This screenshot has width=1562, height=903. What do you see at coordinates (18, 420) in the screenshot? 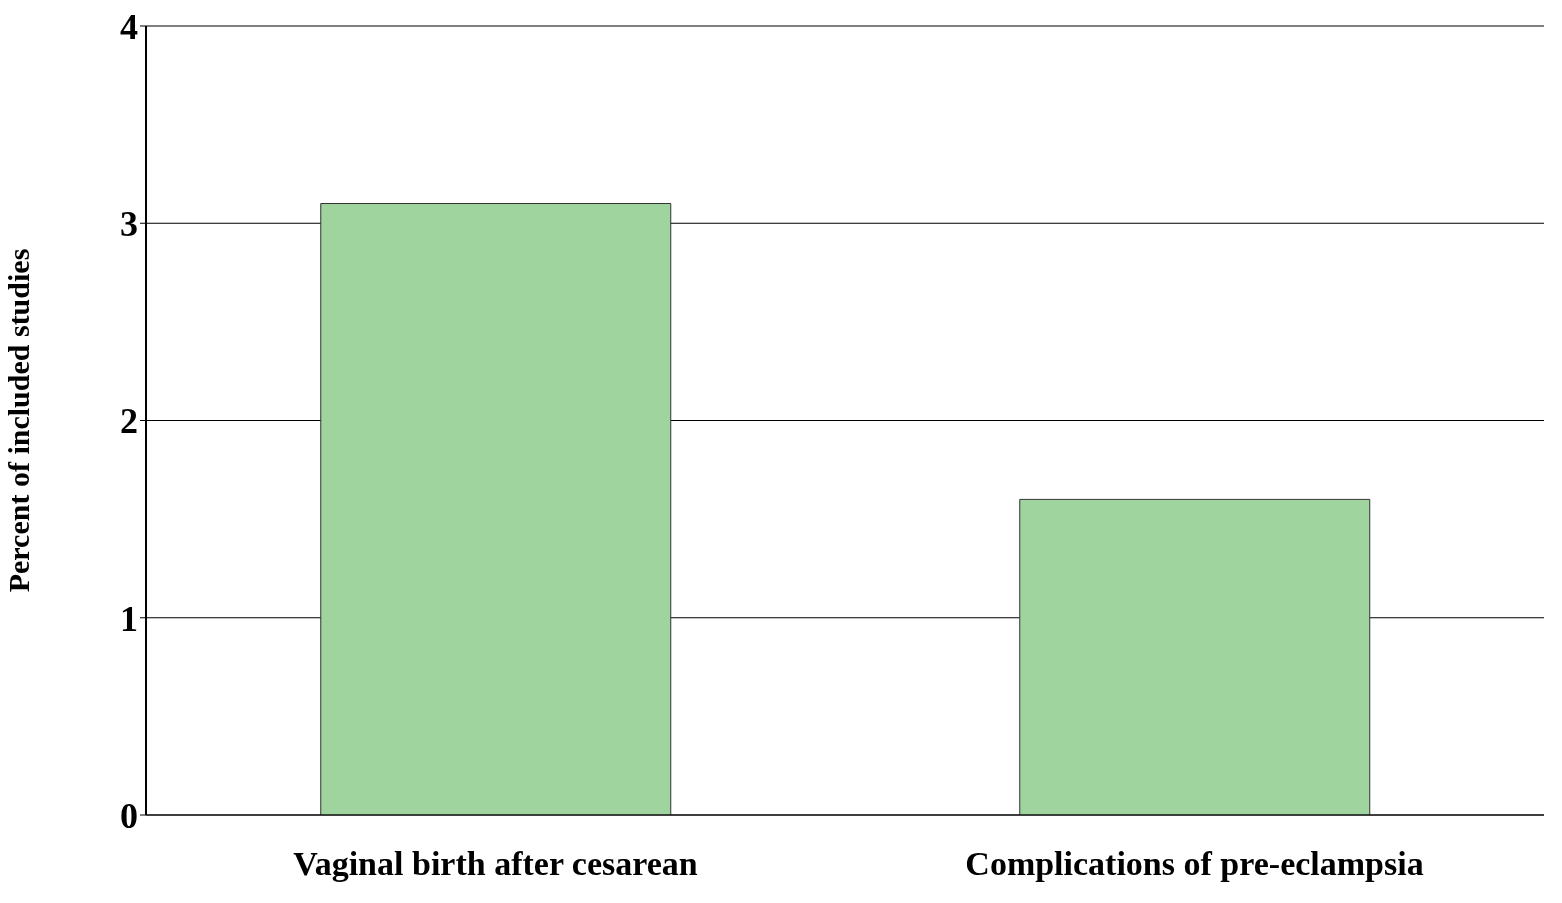
I see `y-axis-title: Percent of included studies` at bounding box center [18, 420].